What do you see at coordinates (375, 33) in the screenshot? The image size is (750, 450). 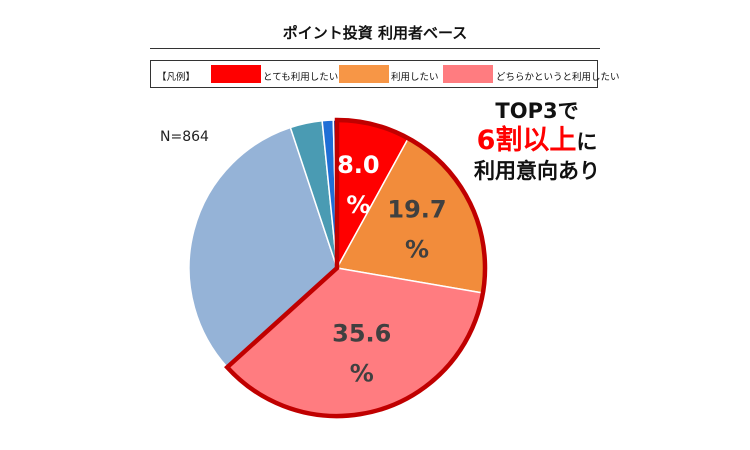 I see `chart-title: ポイント投資 利用者ベース` at bounding box center [375, 33].